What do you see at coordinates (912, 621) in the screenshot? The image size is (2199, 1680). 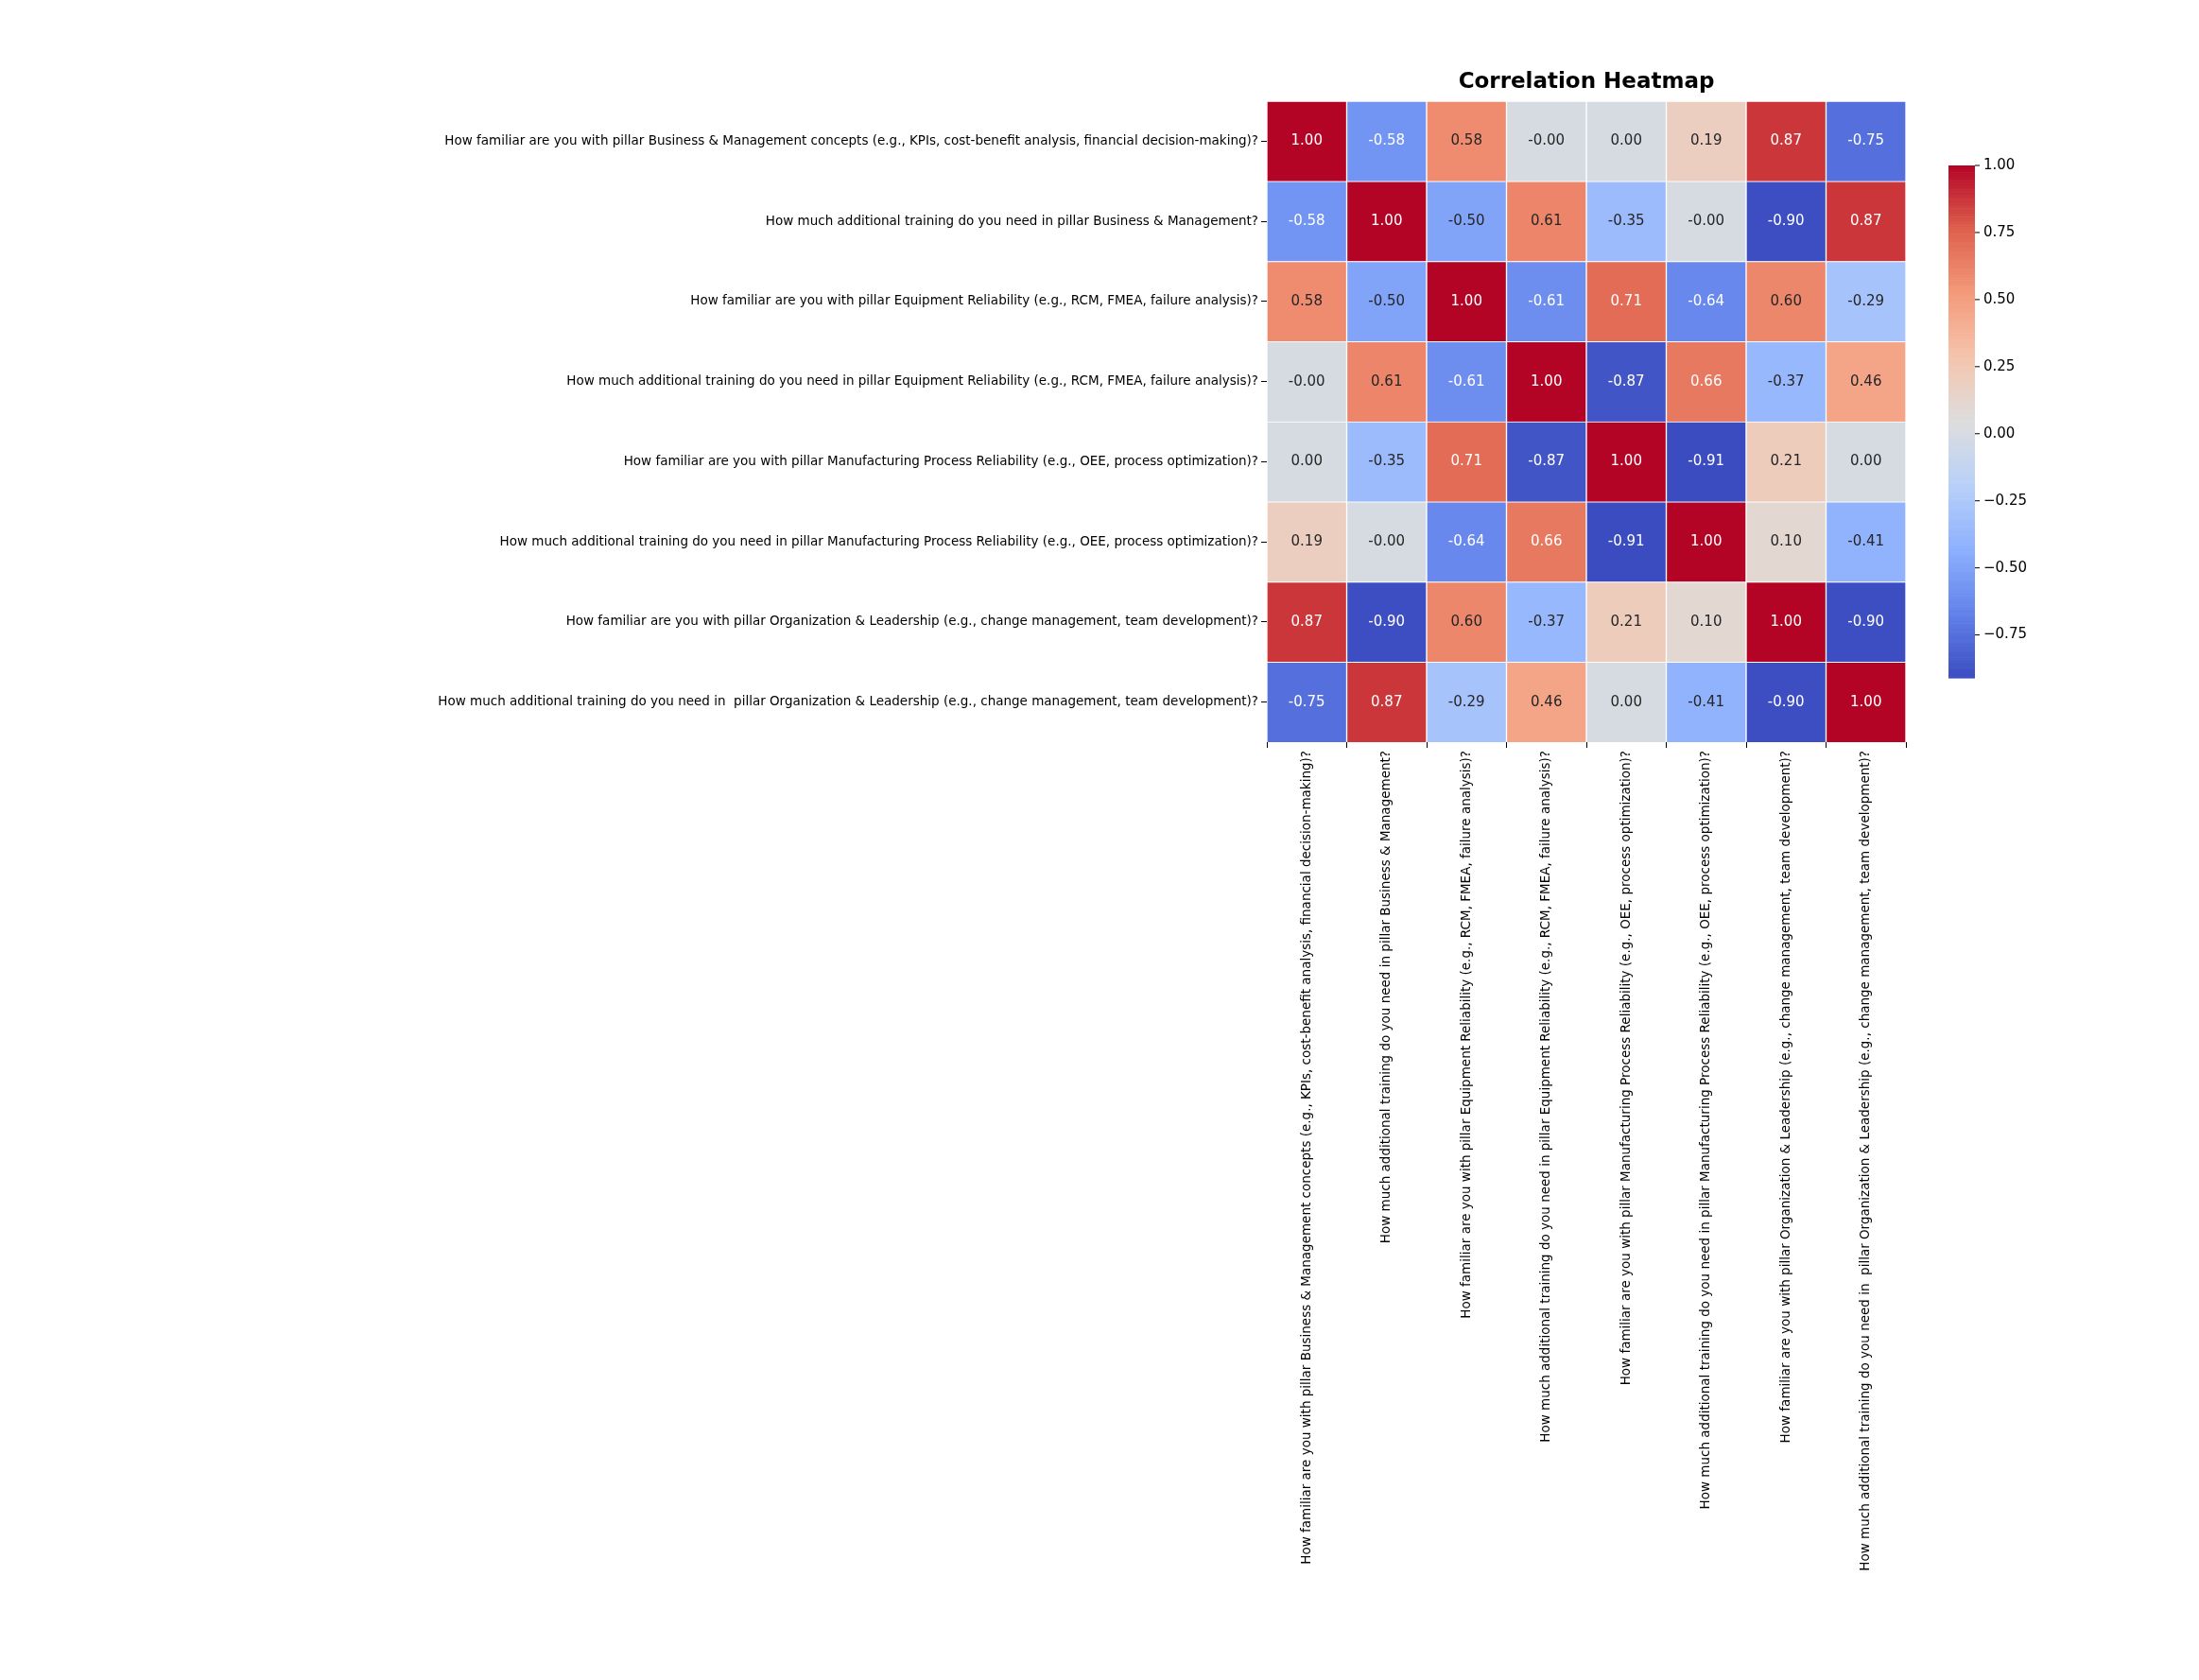 I see `y-tick-label: How familiar are you with pillar Organization & Leadership (e.g., change management, team development)?` at bounding box center [912, 621].